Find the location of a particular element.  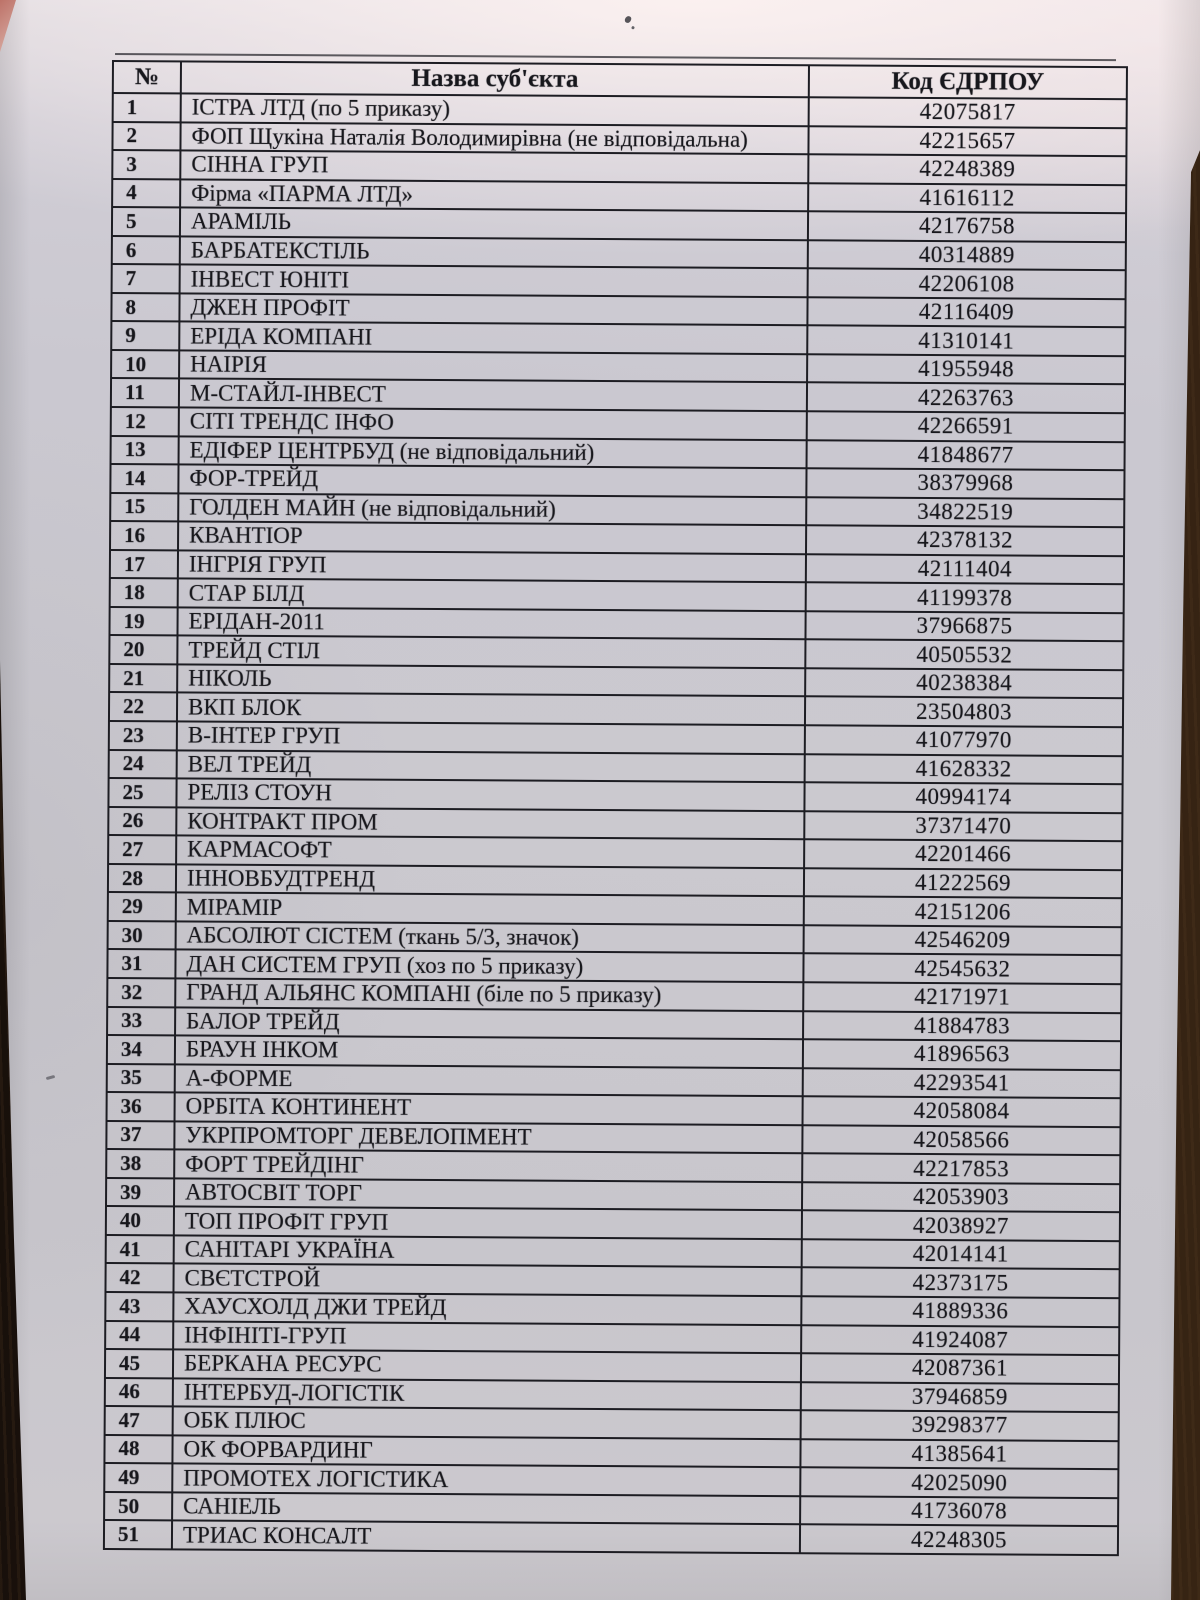

row-name: УКРПРОМТОРГ ДЕВЕЛОПМЕНТ is located at coordinates (488, 1137).